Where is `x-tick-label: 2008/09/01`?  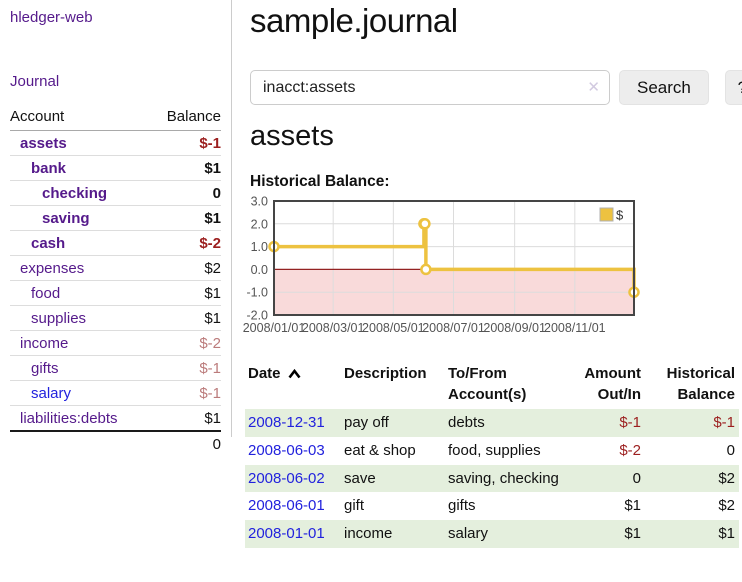
x-tick-label: 2008/09/01 is located at coordinates (514, 328).